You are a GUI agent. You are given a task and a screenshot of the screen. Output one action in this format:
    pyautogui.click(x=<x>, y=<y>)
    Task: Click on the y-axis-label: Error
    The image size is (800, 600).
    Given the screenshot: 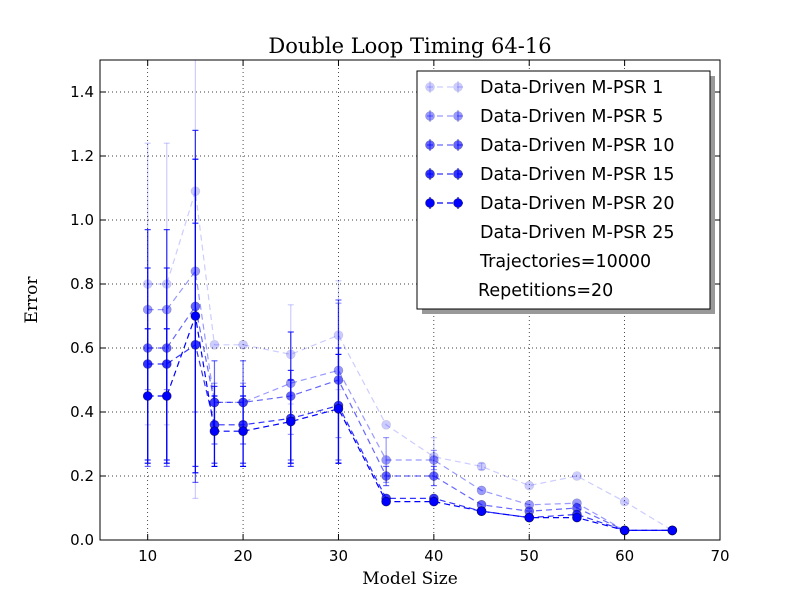 What is the action you would take?
    pyautogui.click(x=32, y=300)
    